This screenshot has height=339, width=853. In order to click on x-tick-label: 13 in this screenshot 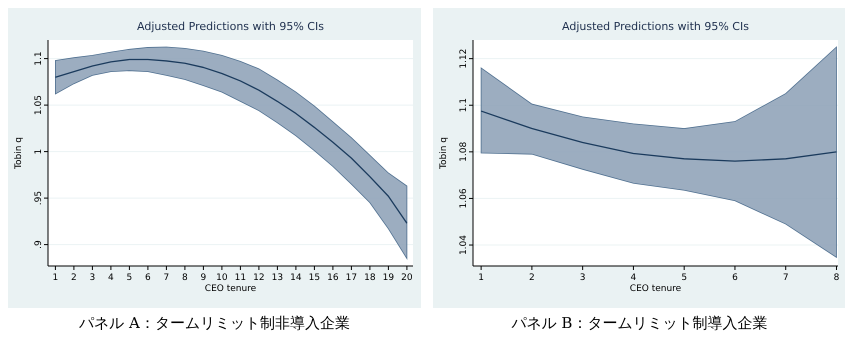, I will do `click(278, 278)`.